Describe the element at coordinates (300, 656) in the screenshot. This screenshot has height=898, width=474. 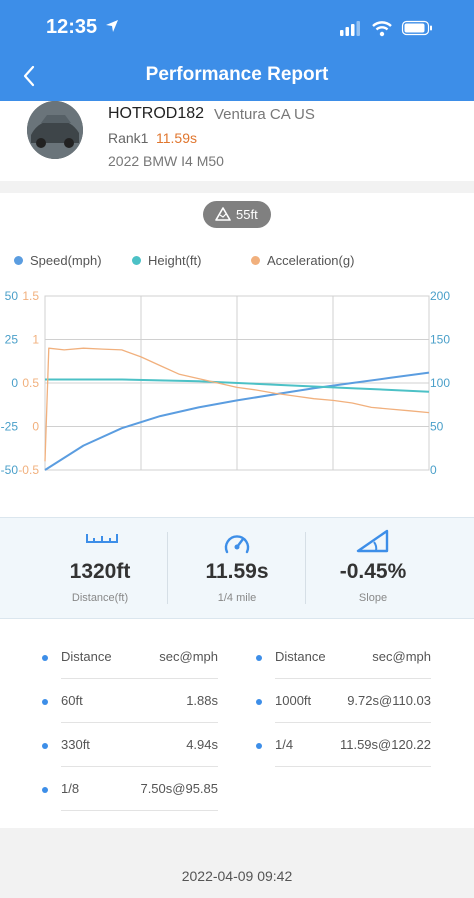
I see `header-distance-right: Distance` at that location.